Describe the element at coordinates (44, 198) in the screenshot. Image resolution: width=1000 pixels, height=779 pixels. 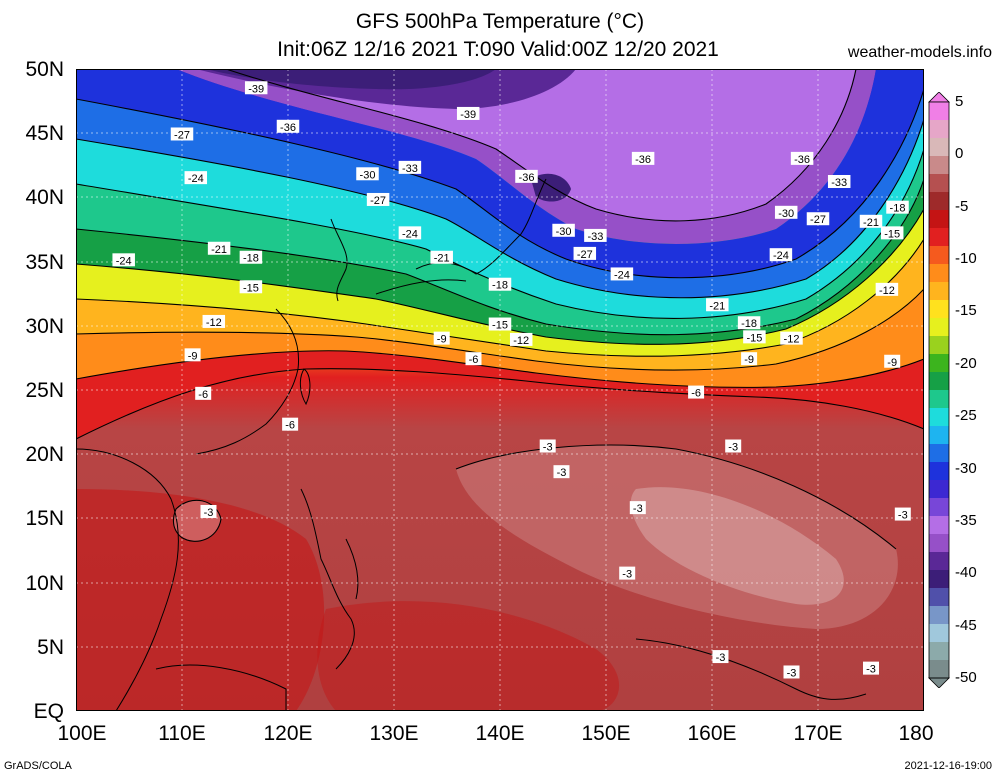
I see `lat-tick-label: 40N` at that location.